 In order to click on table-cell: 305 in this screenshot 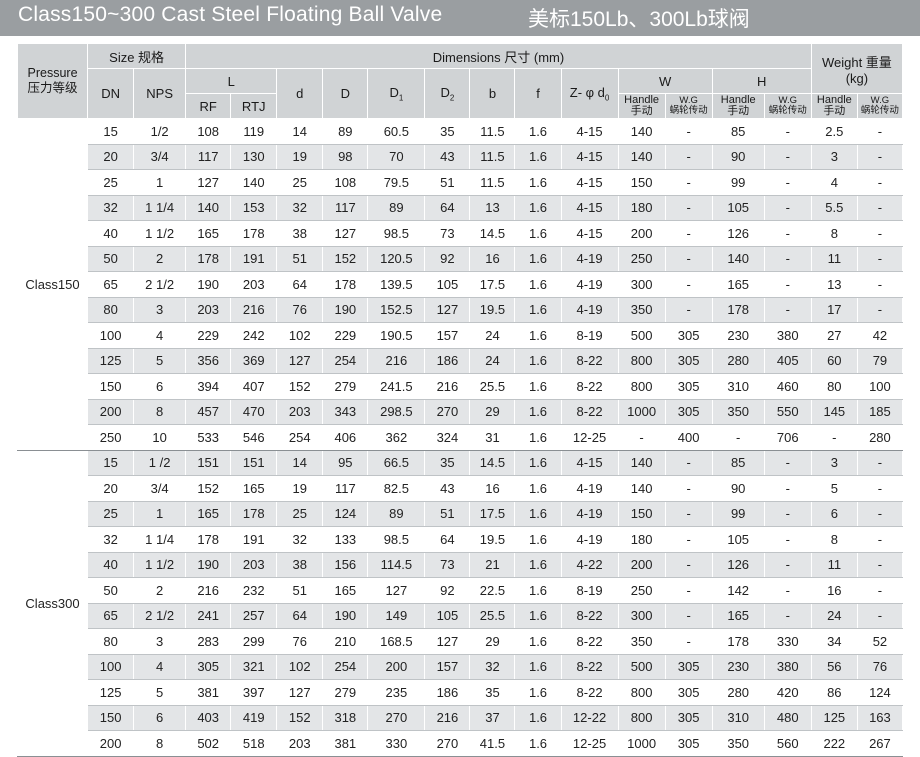, I will do `click(688, 718)`.